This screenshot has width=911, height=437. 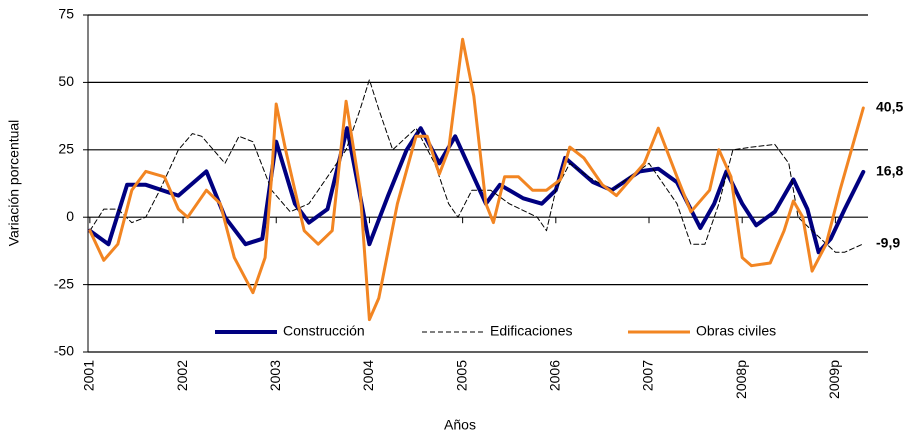 I want to click on y-tick-label: -50, so click(x=64, y=351).